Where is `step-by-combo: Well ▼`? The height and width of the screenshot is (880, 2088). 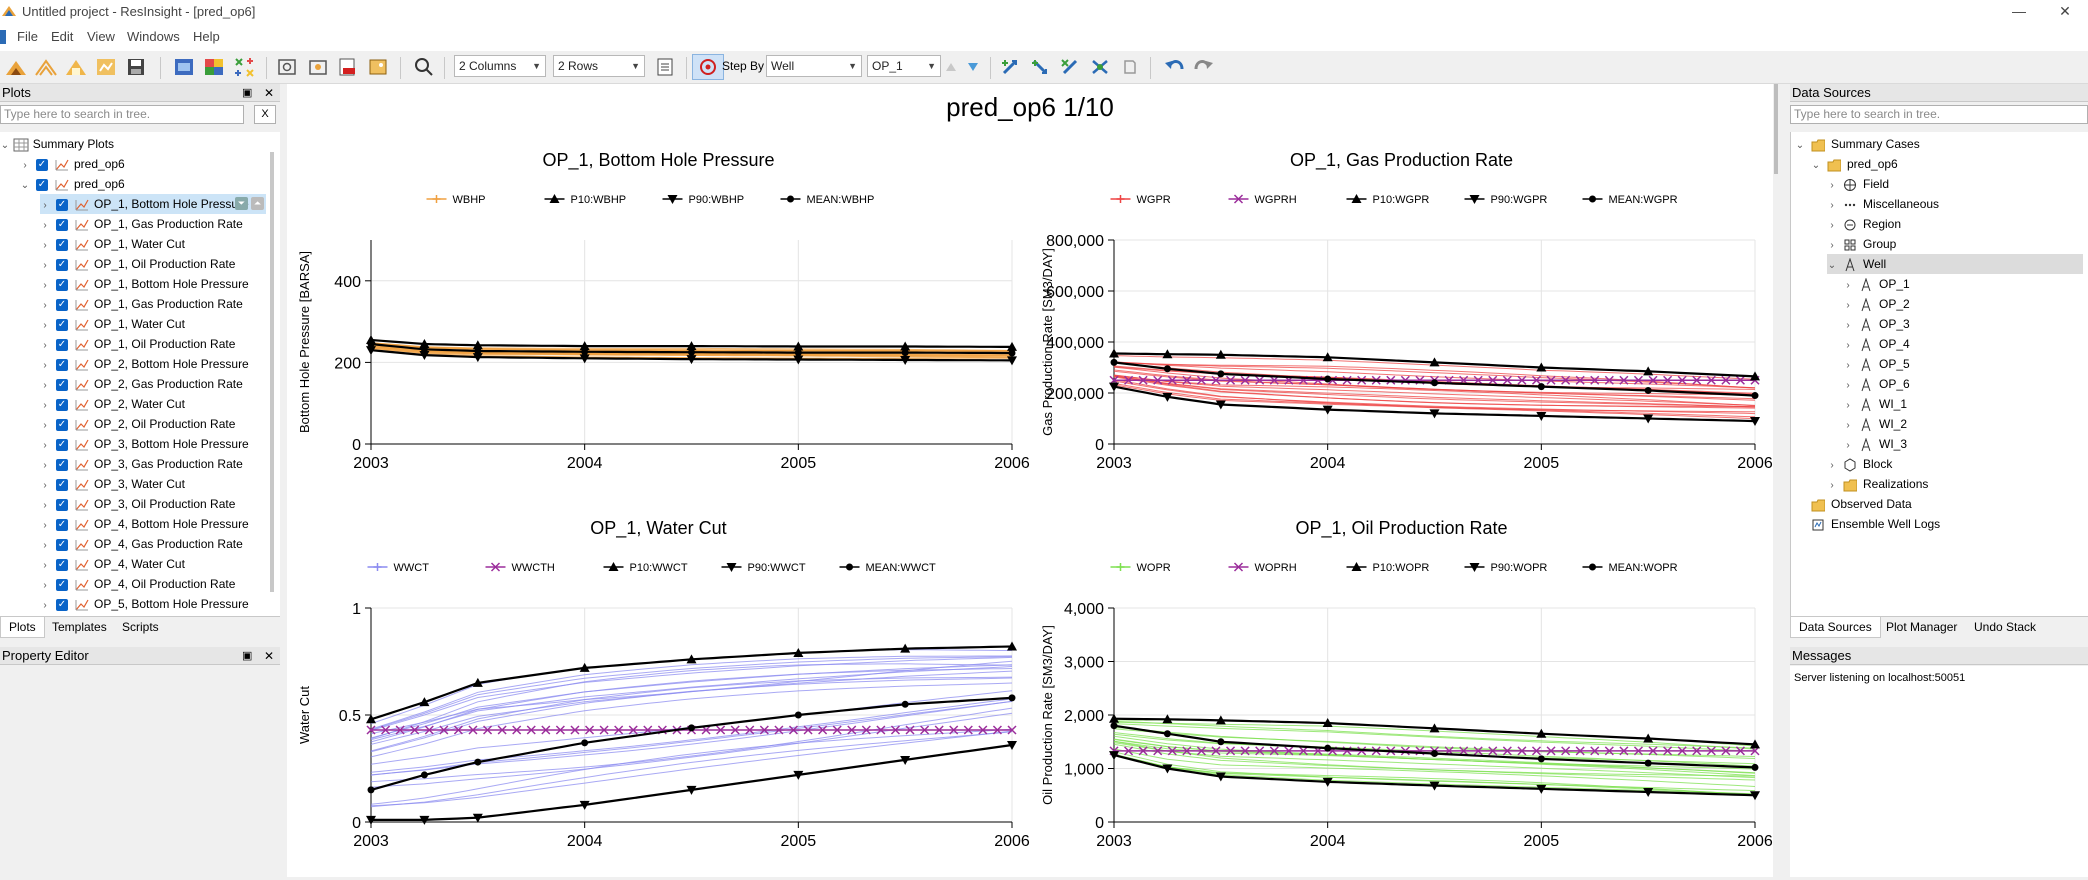
step-by-combo: Well ▼ is located at coordinates (814, 66).